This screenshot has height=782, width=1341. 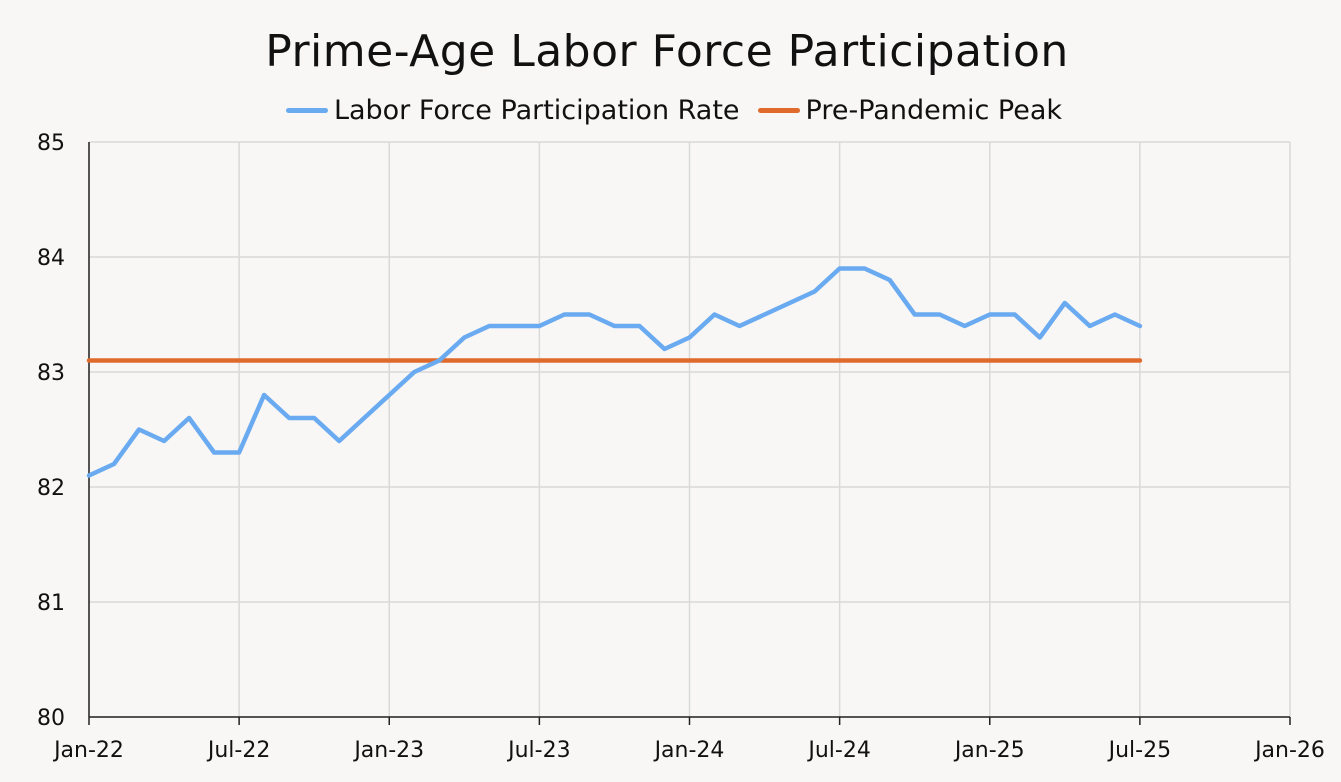 What do you see at coordinates (388, 750) in the screenshot?
I see `x-tick-label: Jan-23` at bounding box center [388, 750].